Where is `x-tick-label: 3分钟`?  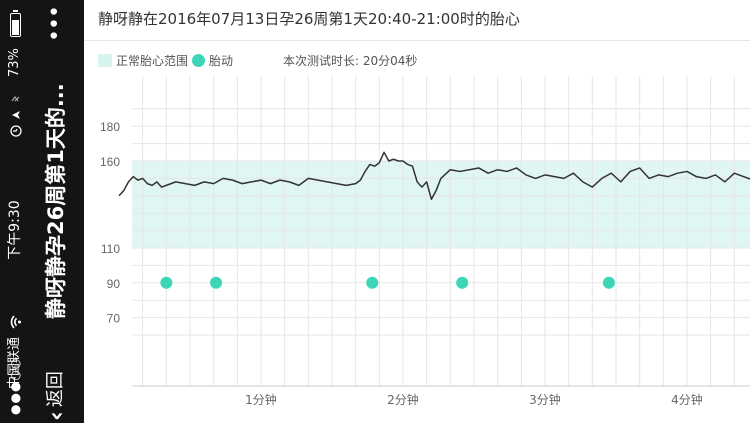 x-tick-label: 3分钟 is located at coordinates (545, 399).